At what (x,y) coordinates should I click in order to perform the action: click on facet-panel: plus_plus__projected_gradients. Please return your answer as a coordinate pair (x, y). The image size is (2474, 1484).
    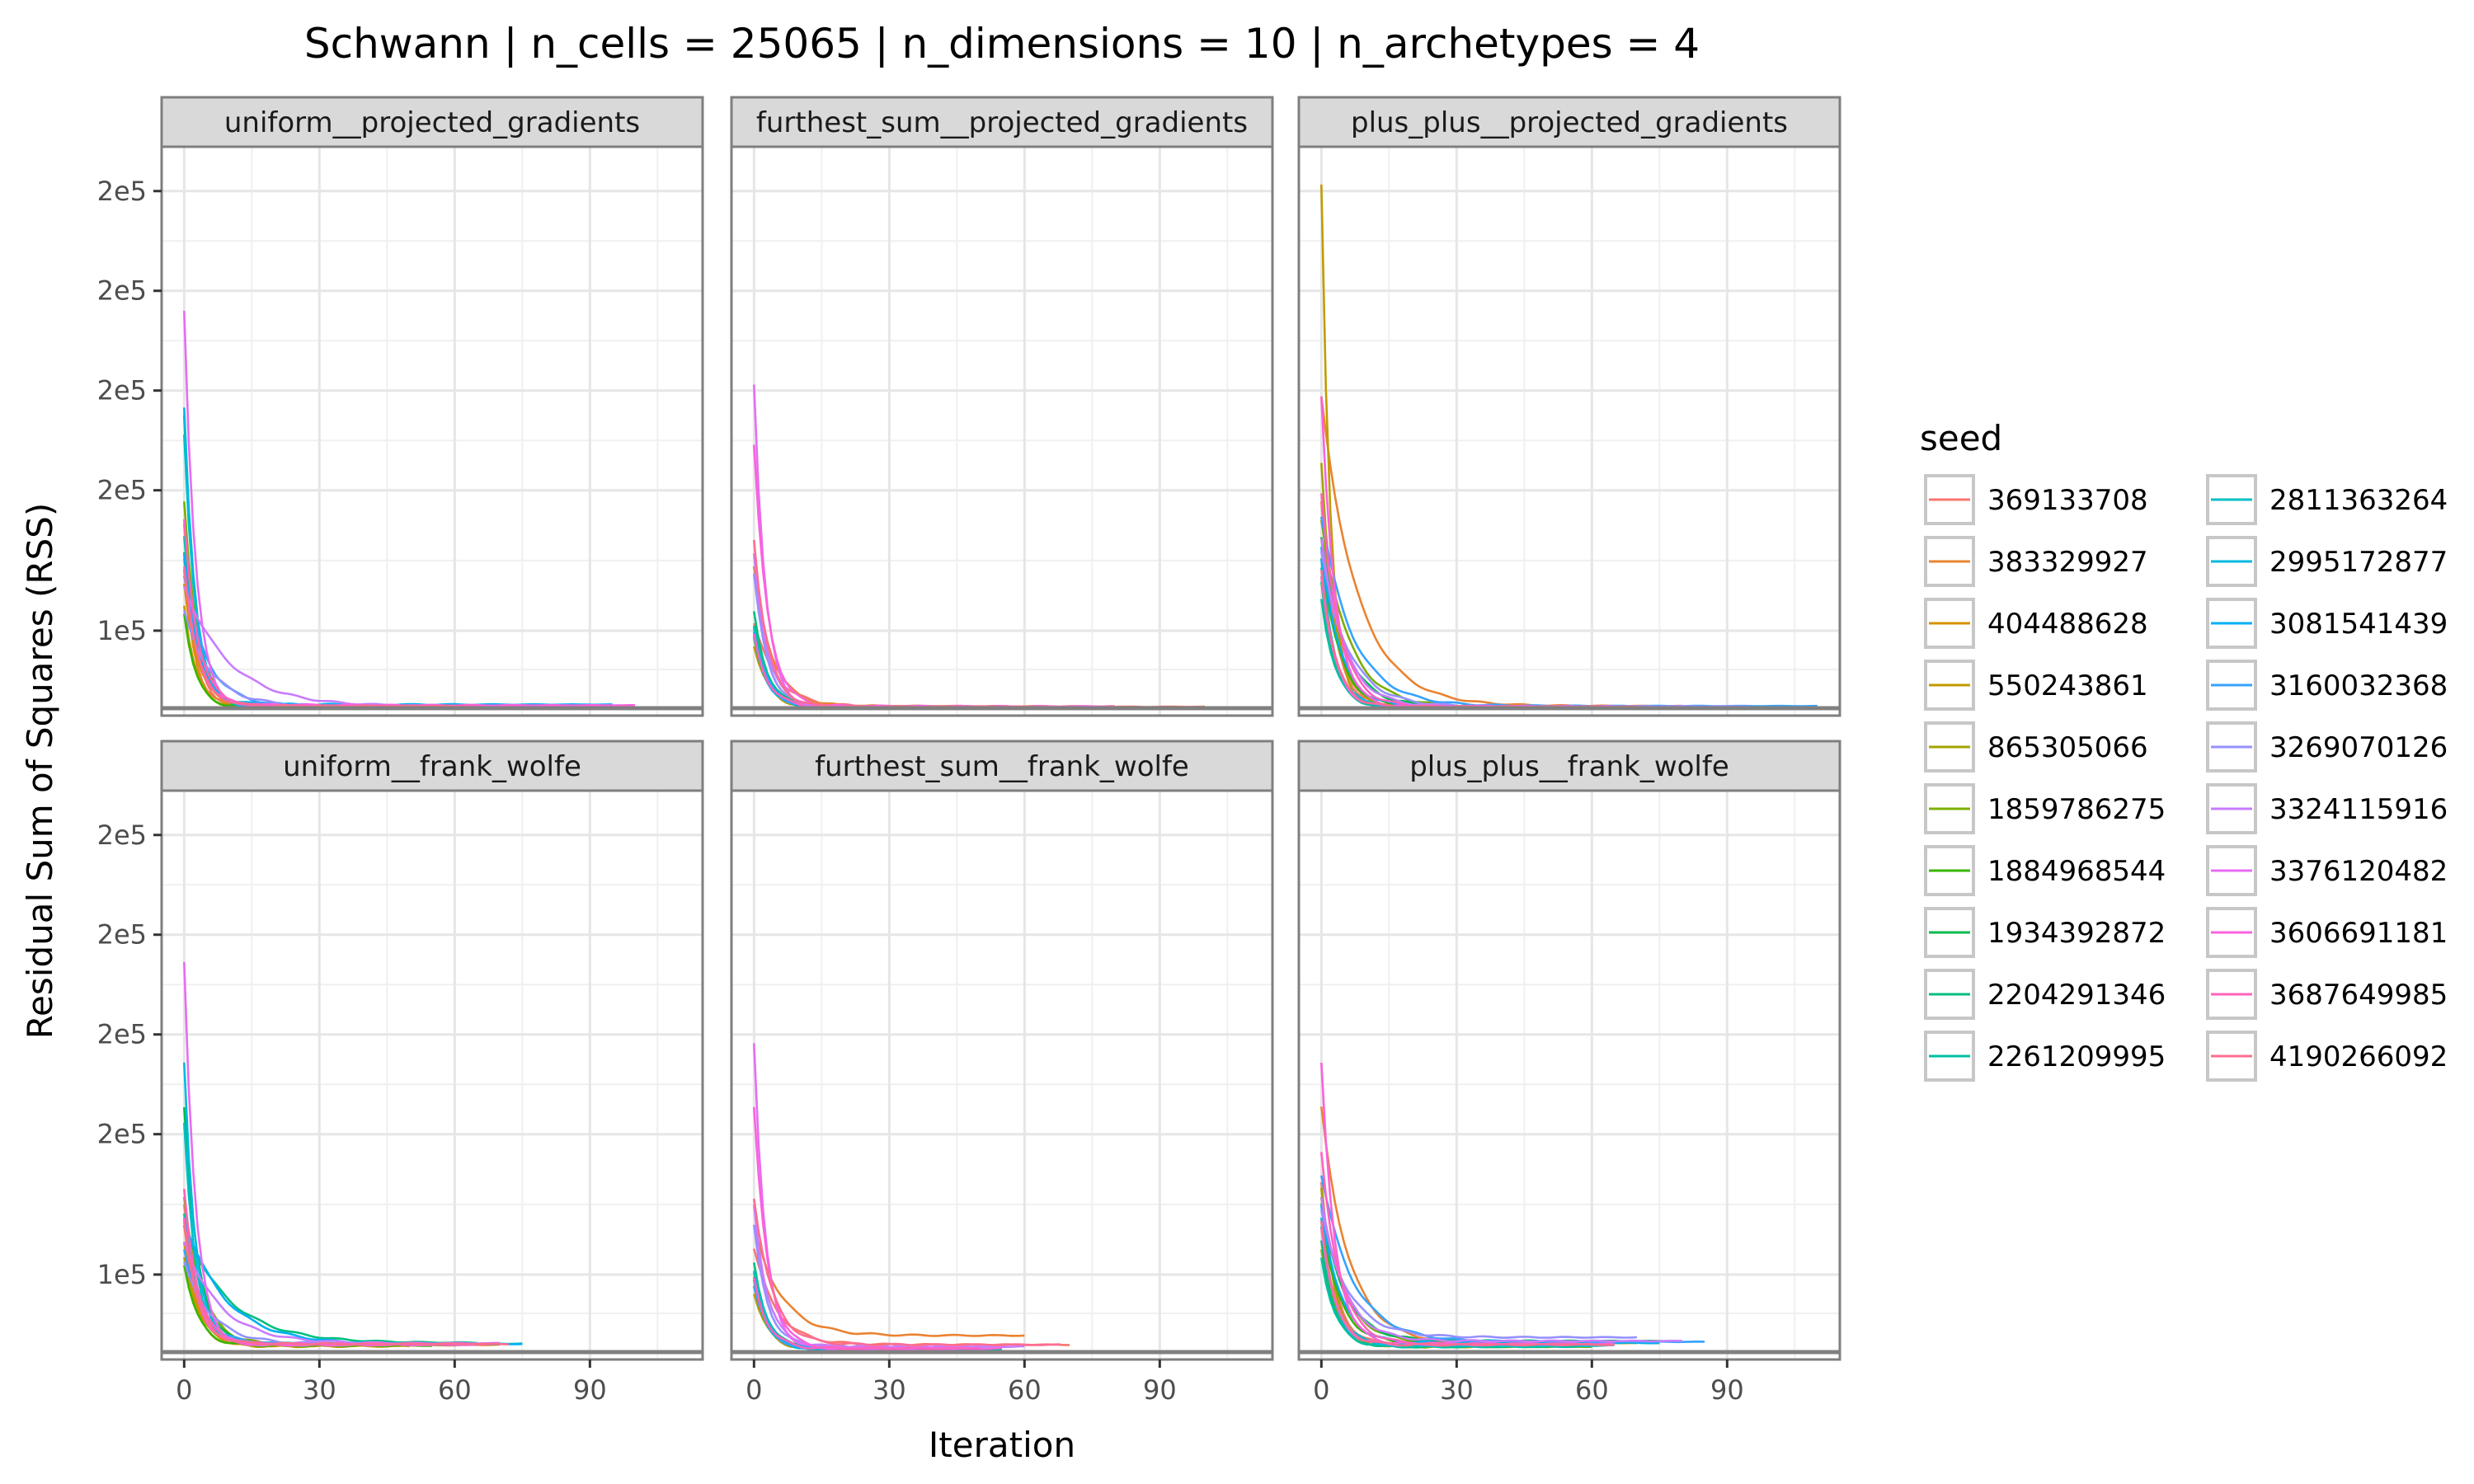
    Looking at the image, I should click on (1569, 406).